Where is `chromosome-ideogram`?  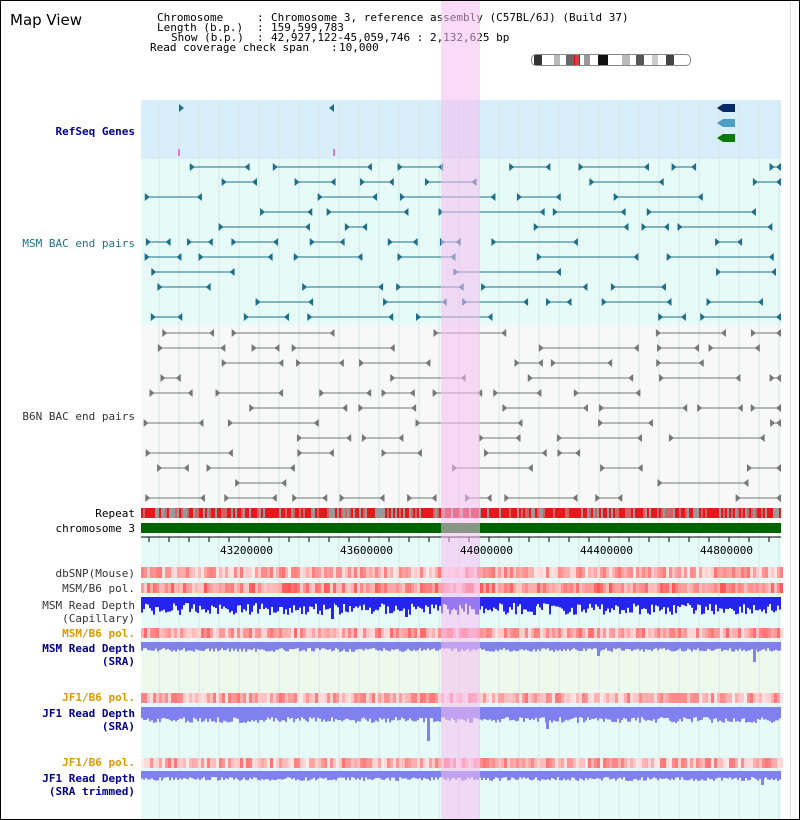 chromosome-ideogram is located at coordinates (611, 60).